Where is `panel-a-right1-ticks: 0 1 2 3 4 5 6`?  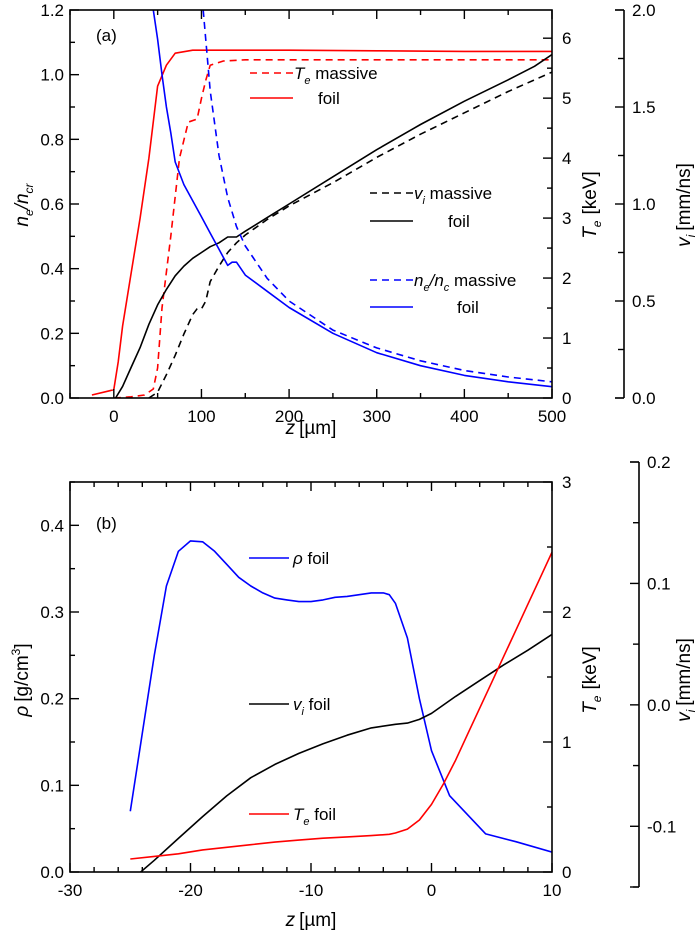 panel-a-right1-ticks: 0 1 2 3 4 5 6 is located at coordinates (557, 218).